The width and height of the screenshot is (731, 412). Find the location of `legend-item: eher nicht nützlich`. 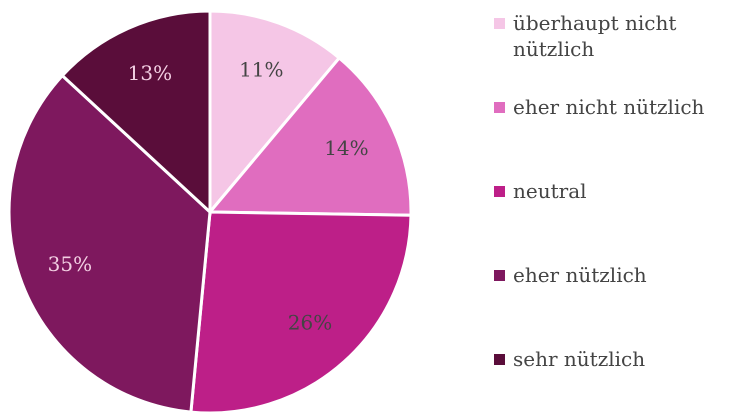

legend-item: eher nicht nützlich is located at coordinates (599, 107).